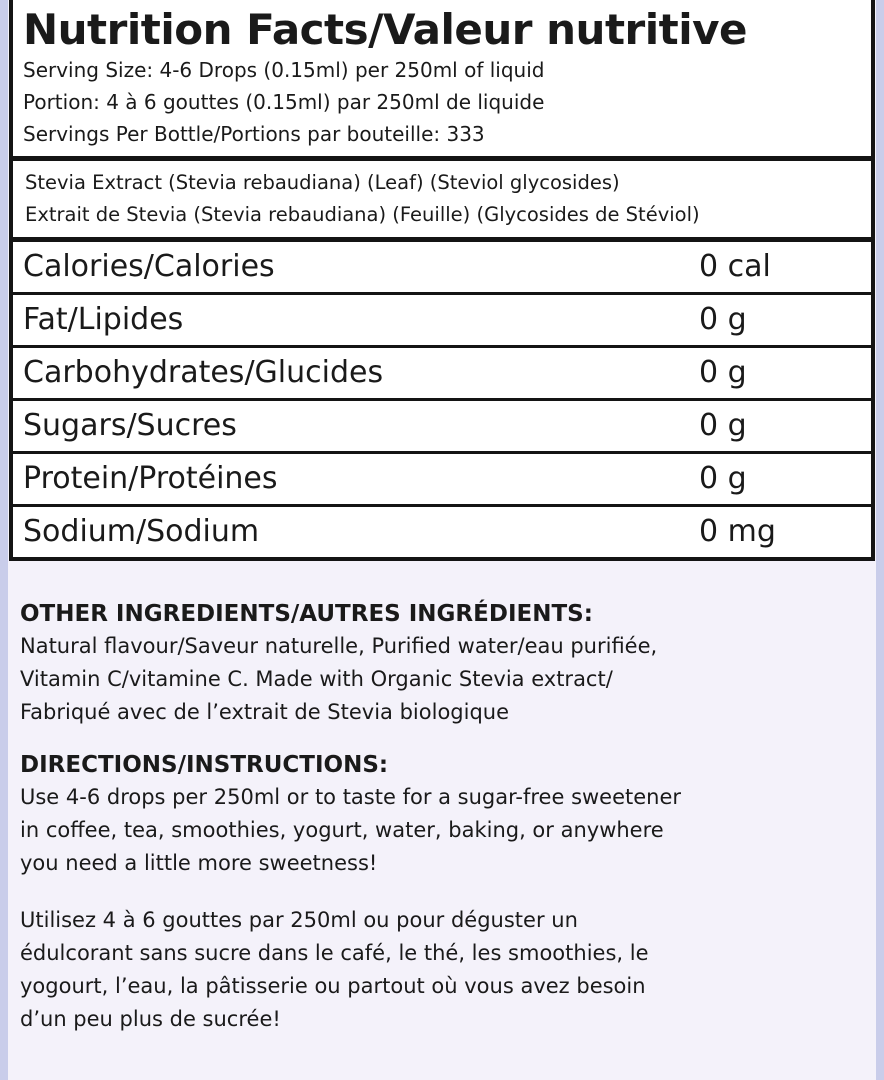  What do you see at coordinates (442, 268) in the screenshot?
I see `nutrient-row: Calories/Calories 0 cal` at bounding box center [442, 268].